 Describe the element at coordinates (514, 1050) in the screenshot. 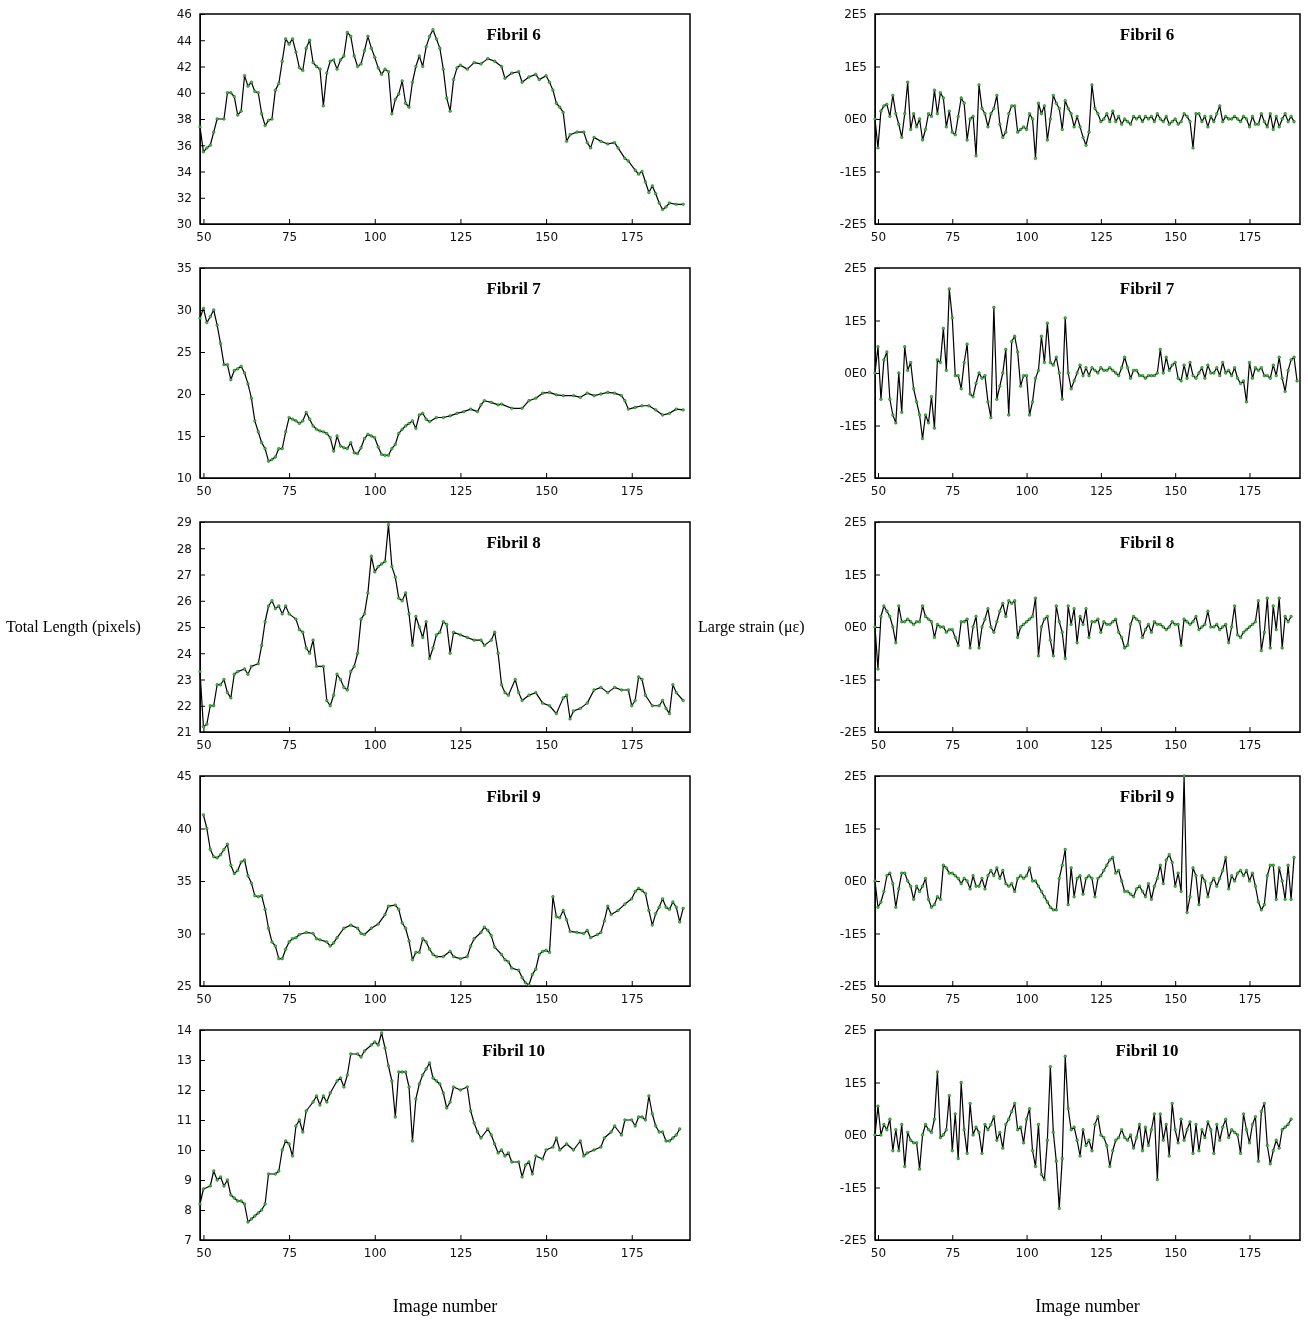

I see `text: Fibril 10` at that location.